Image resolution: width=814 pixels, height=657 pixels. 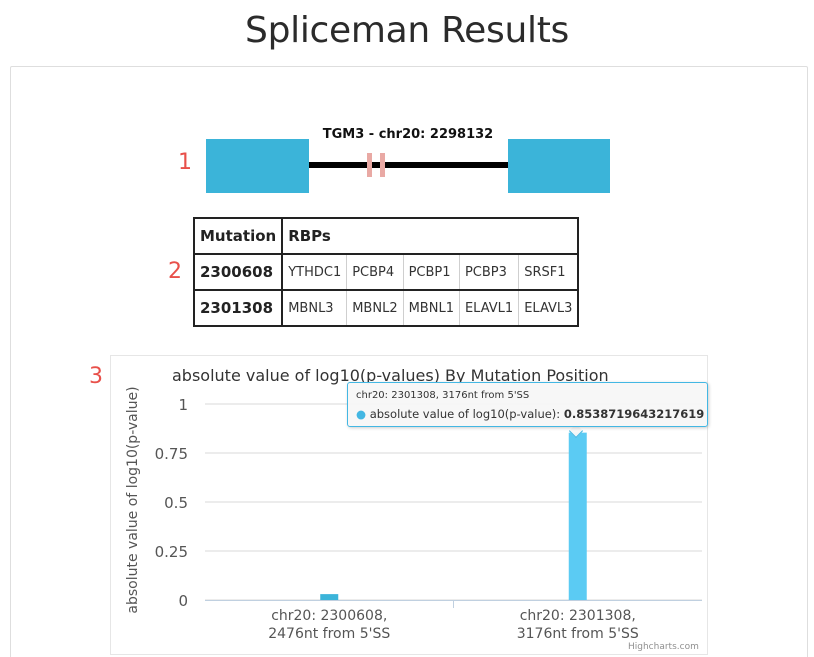 What do you see at coordinates (257, 166) in the screenshot?
I see `exon-left` at bounding box center [257, 166].